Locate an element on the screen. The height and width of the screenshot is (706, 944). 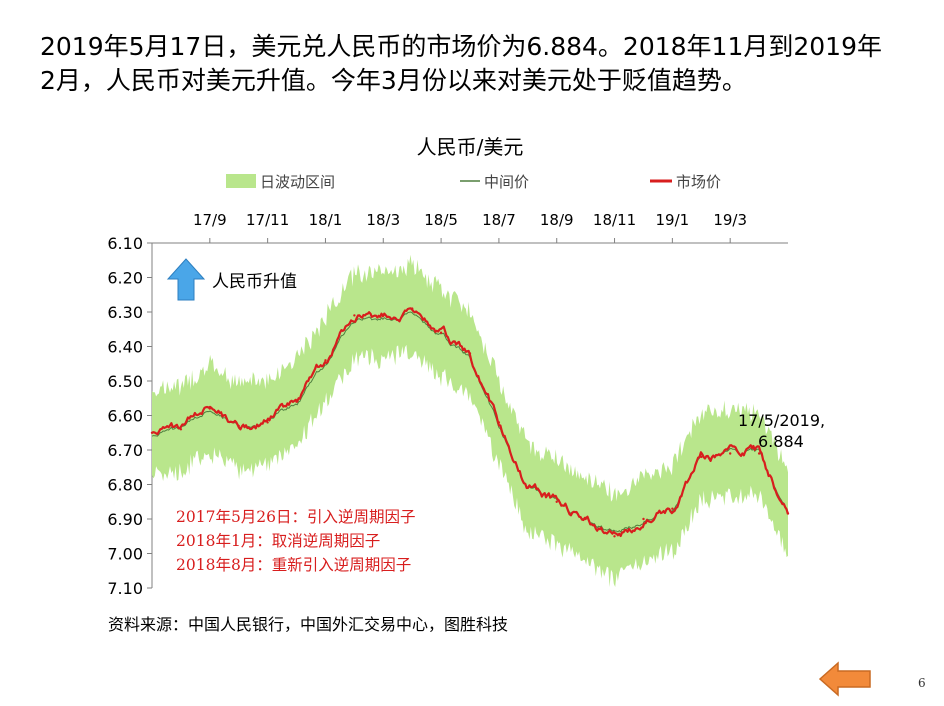
policy-note: 2018年8月：重新引入逆周期因子 is located at coordinates (293, 565).